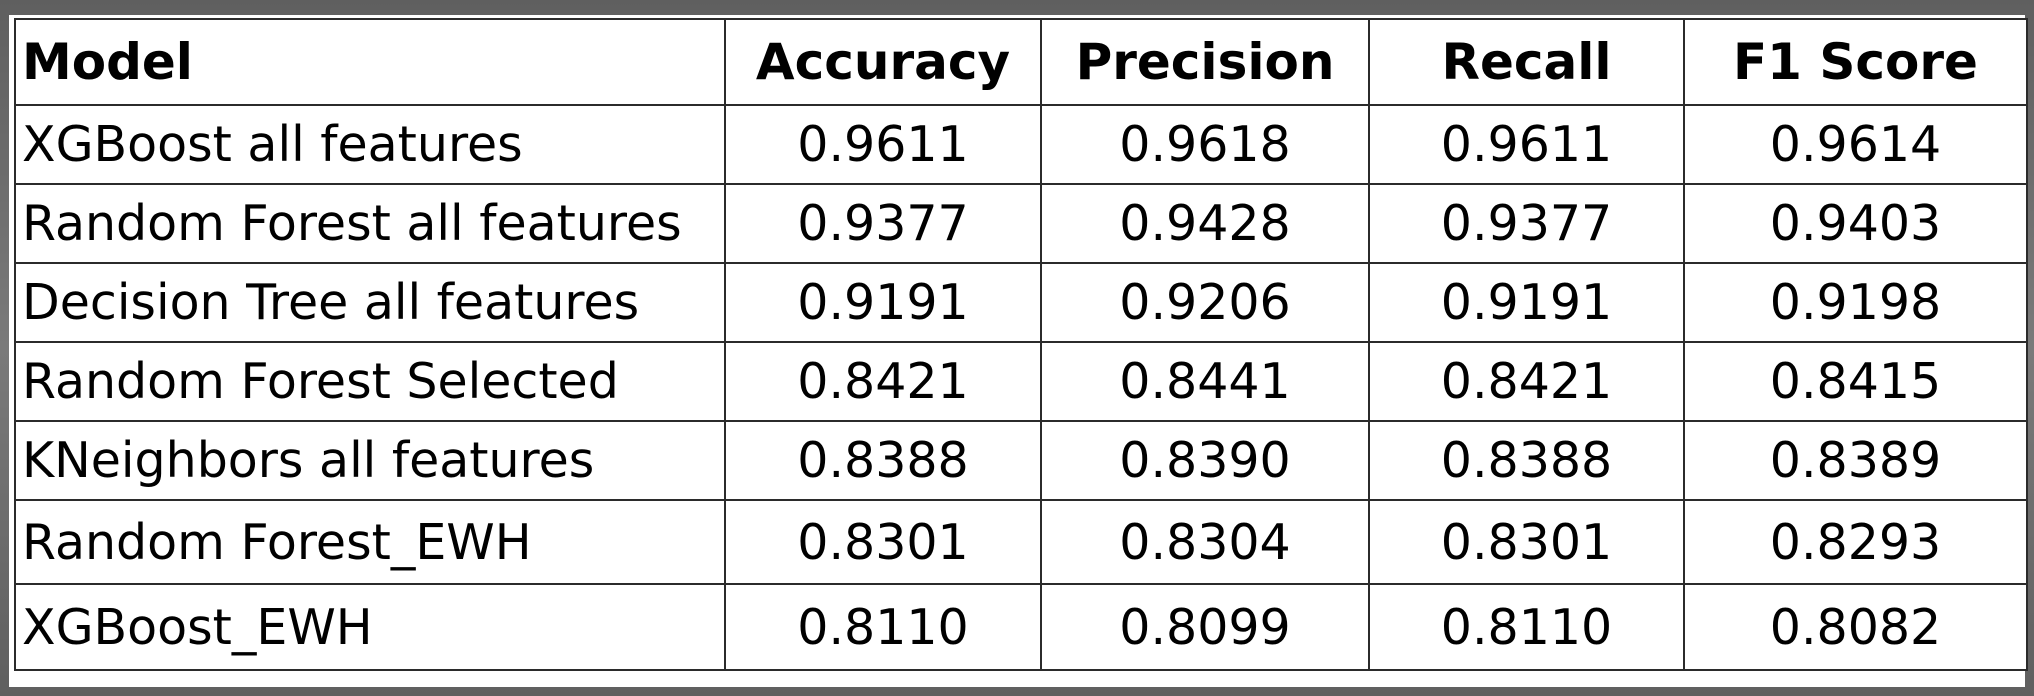  I want to click on cell-model: XGBoost all features, so click(370, 144).